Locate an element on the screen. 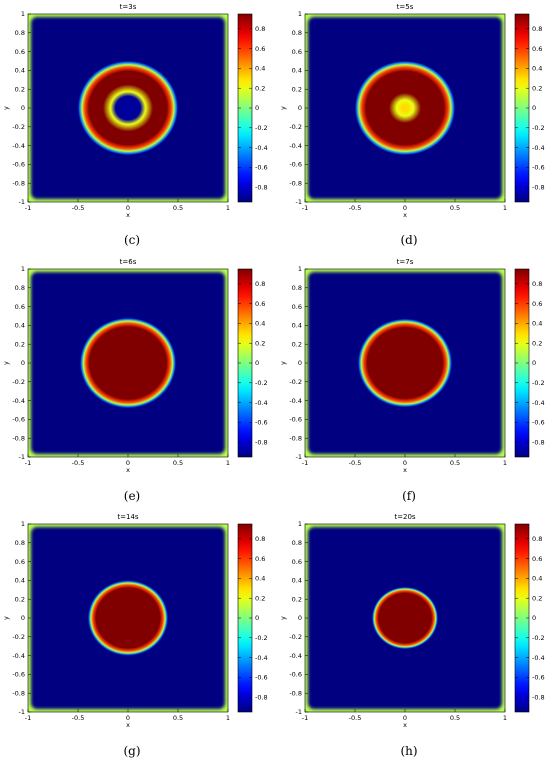 The height and width of the screenshot is (762, 550). x-tick-label: 1 is located at coordinates (228, 463).